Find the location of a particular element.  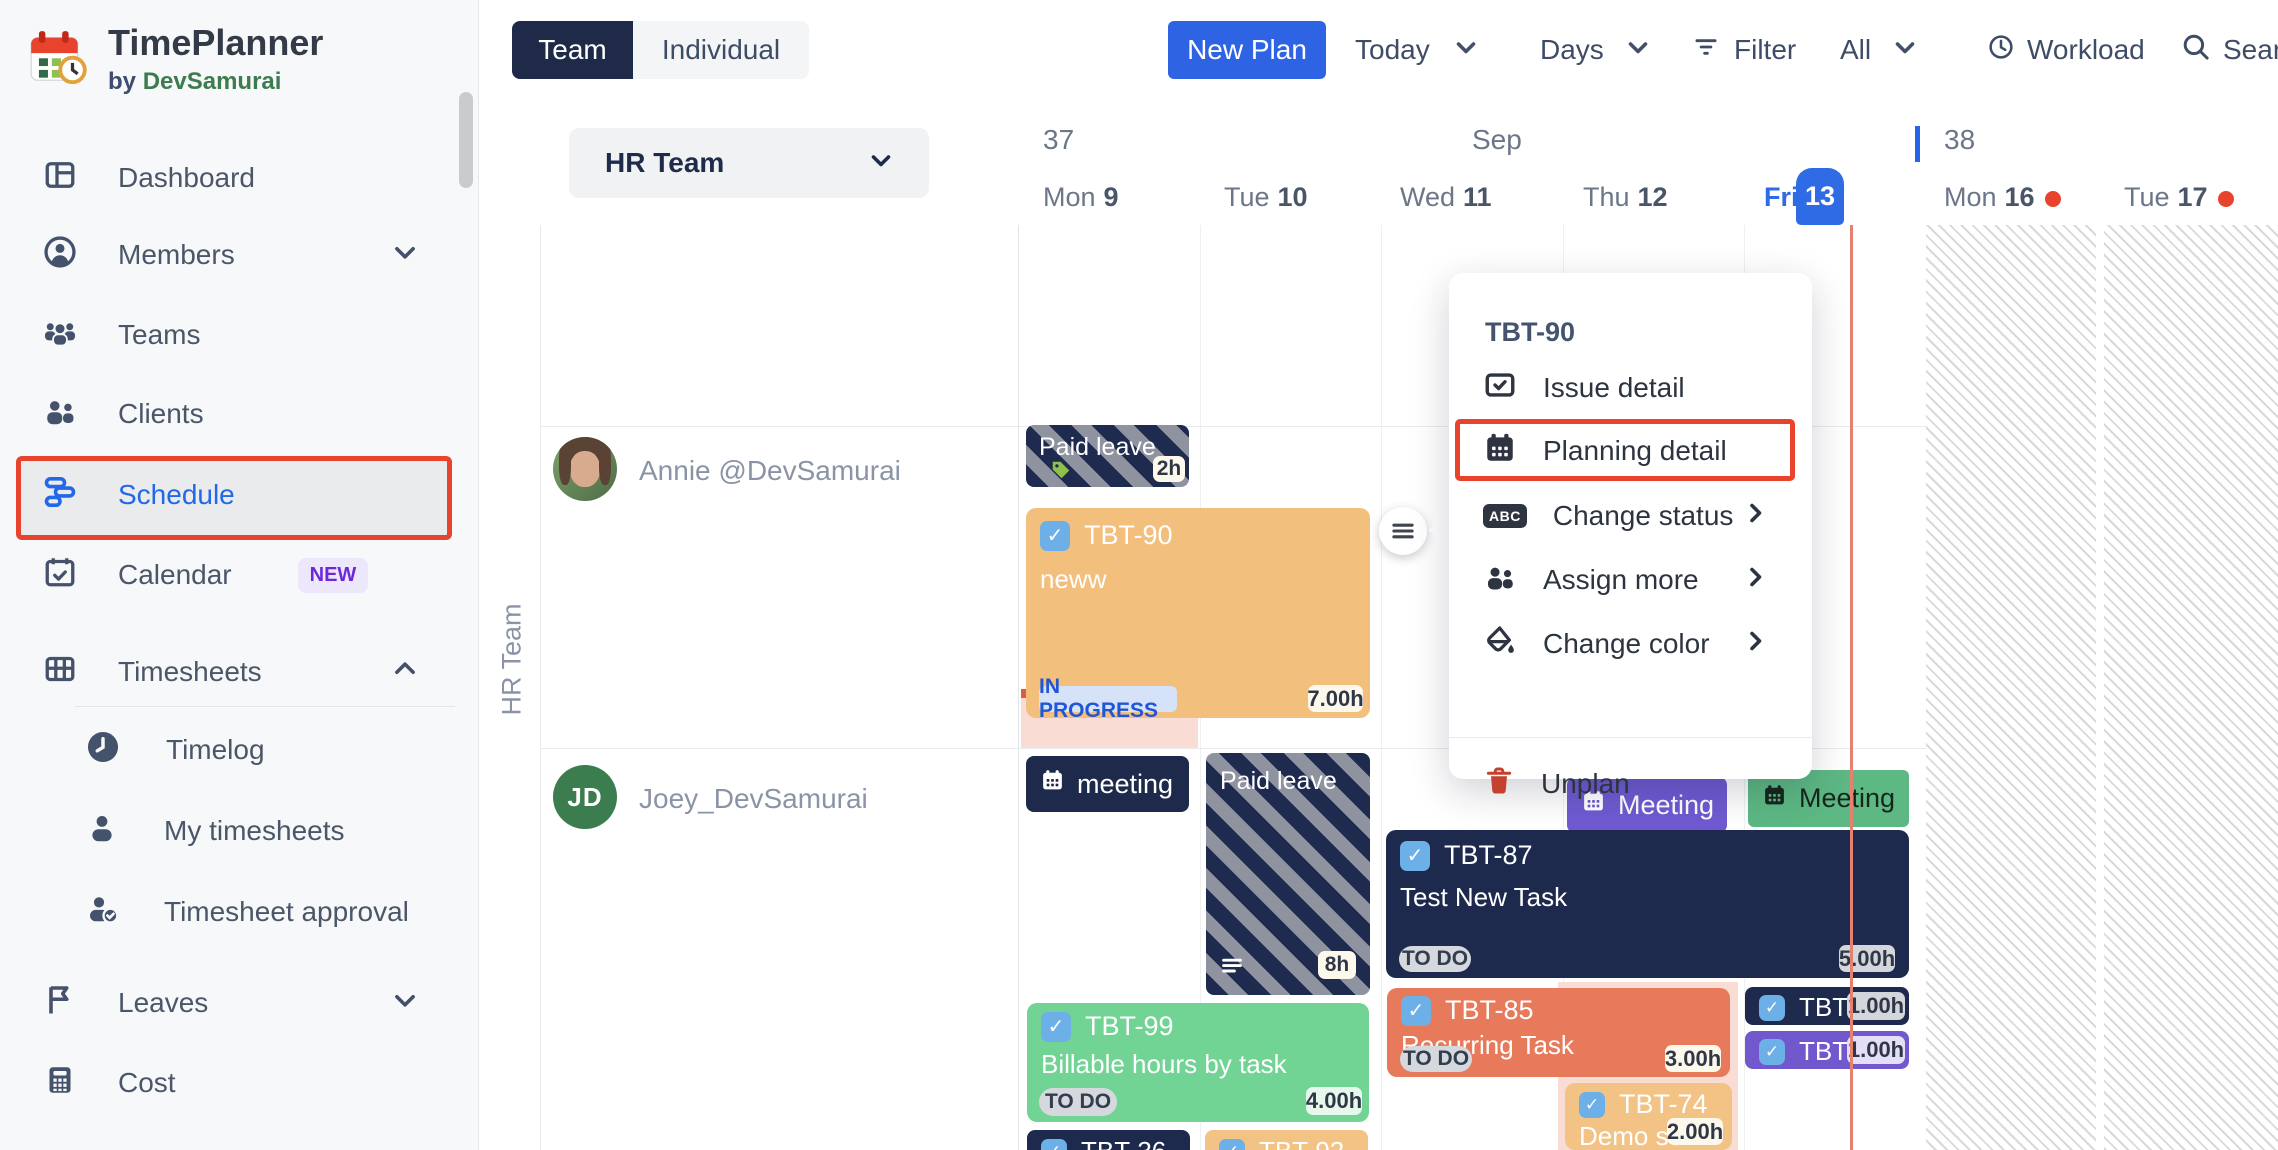

sidebar-scrollbar is located at coordinates (466, 140).